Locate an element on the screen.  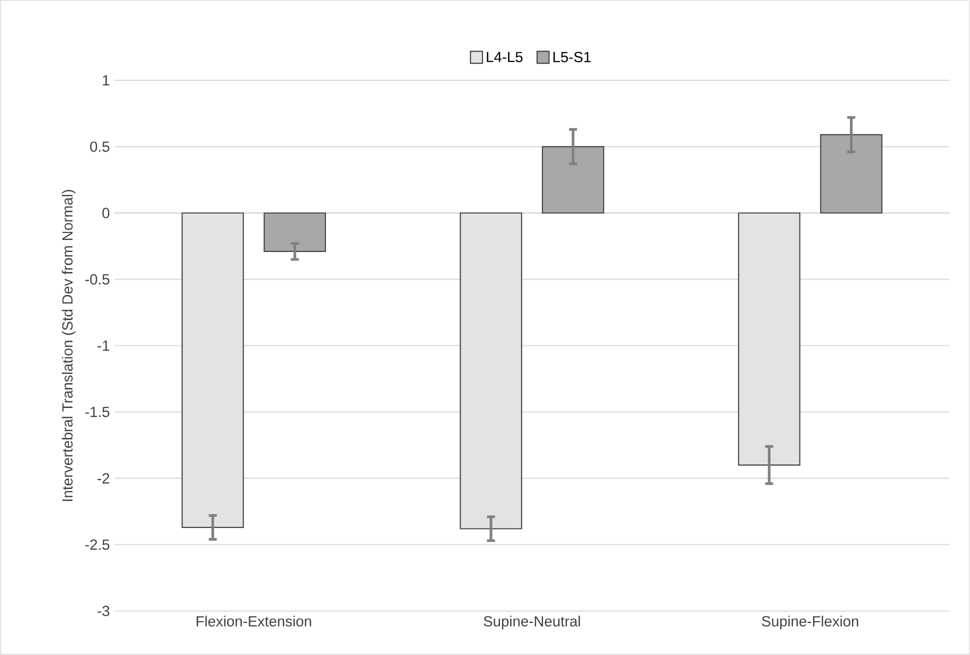
y-axis-title: Intervertebral Translation (Std Dev from Normal) is located at coordinates (69, 345).